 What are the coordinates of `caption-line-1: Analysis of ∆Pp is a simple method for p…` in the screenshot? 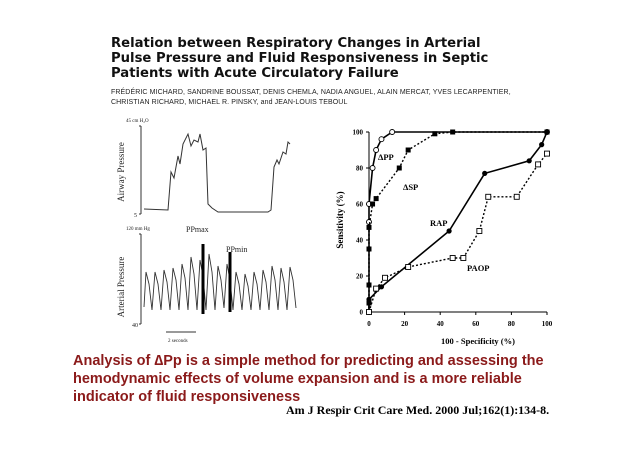 It's located at (308, 361).